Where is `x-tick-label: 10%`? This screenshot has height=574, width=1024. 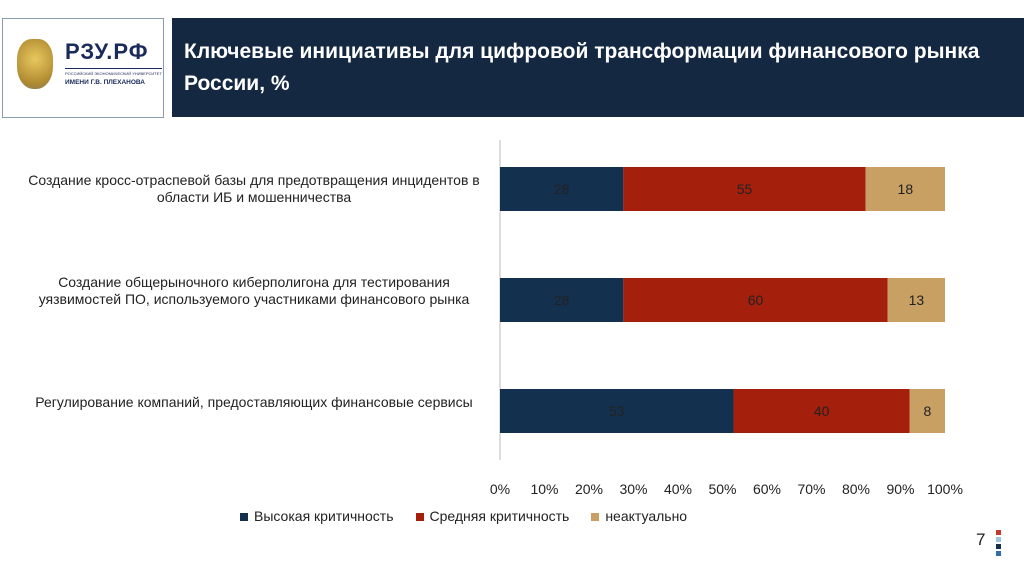 x-tick-label: 10% is located at coordinates (544, 489).